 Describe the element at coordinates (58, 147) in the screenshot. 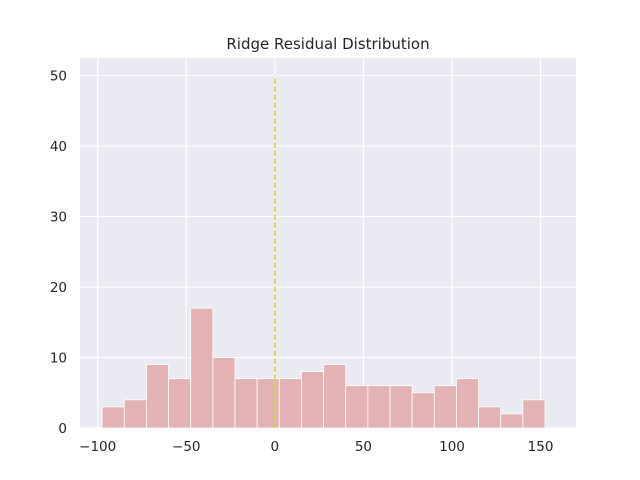

I see `y-tick-label: 40` at that location.